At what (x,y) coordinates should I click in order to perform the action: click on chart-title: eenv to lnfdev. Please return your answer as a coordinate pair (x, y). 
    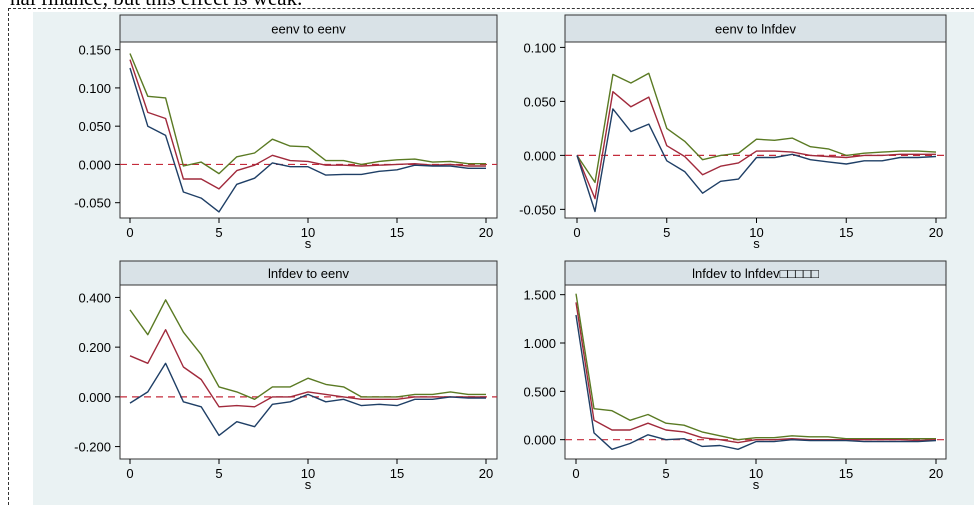
    Looking at the image, I should click on (755, 29).